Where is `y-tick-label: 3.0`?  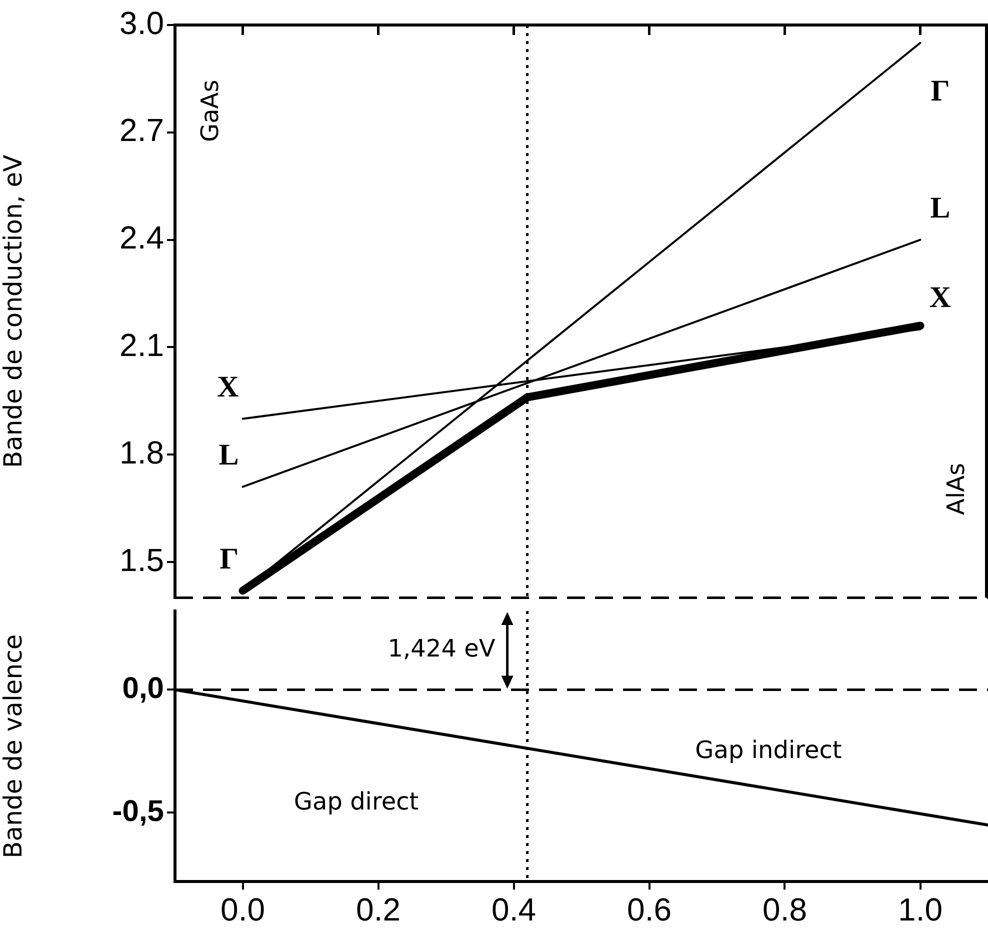 y-tick-label: 3.0 is located at coordinates (142, 22).